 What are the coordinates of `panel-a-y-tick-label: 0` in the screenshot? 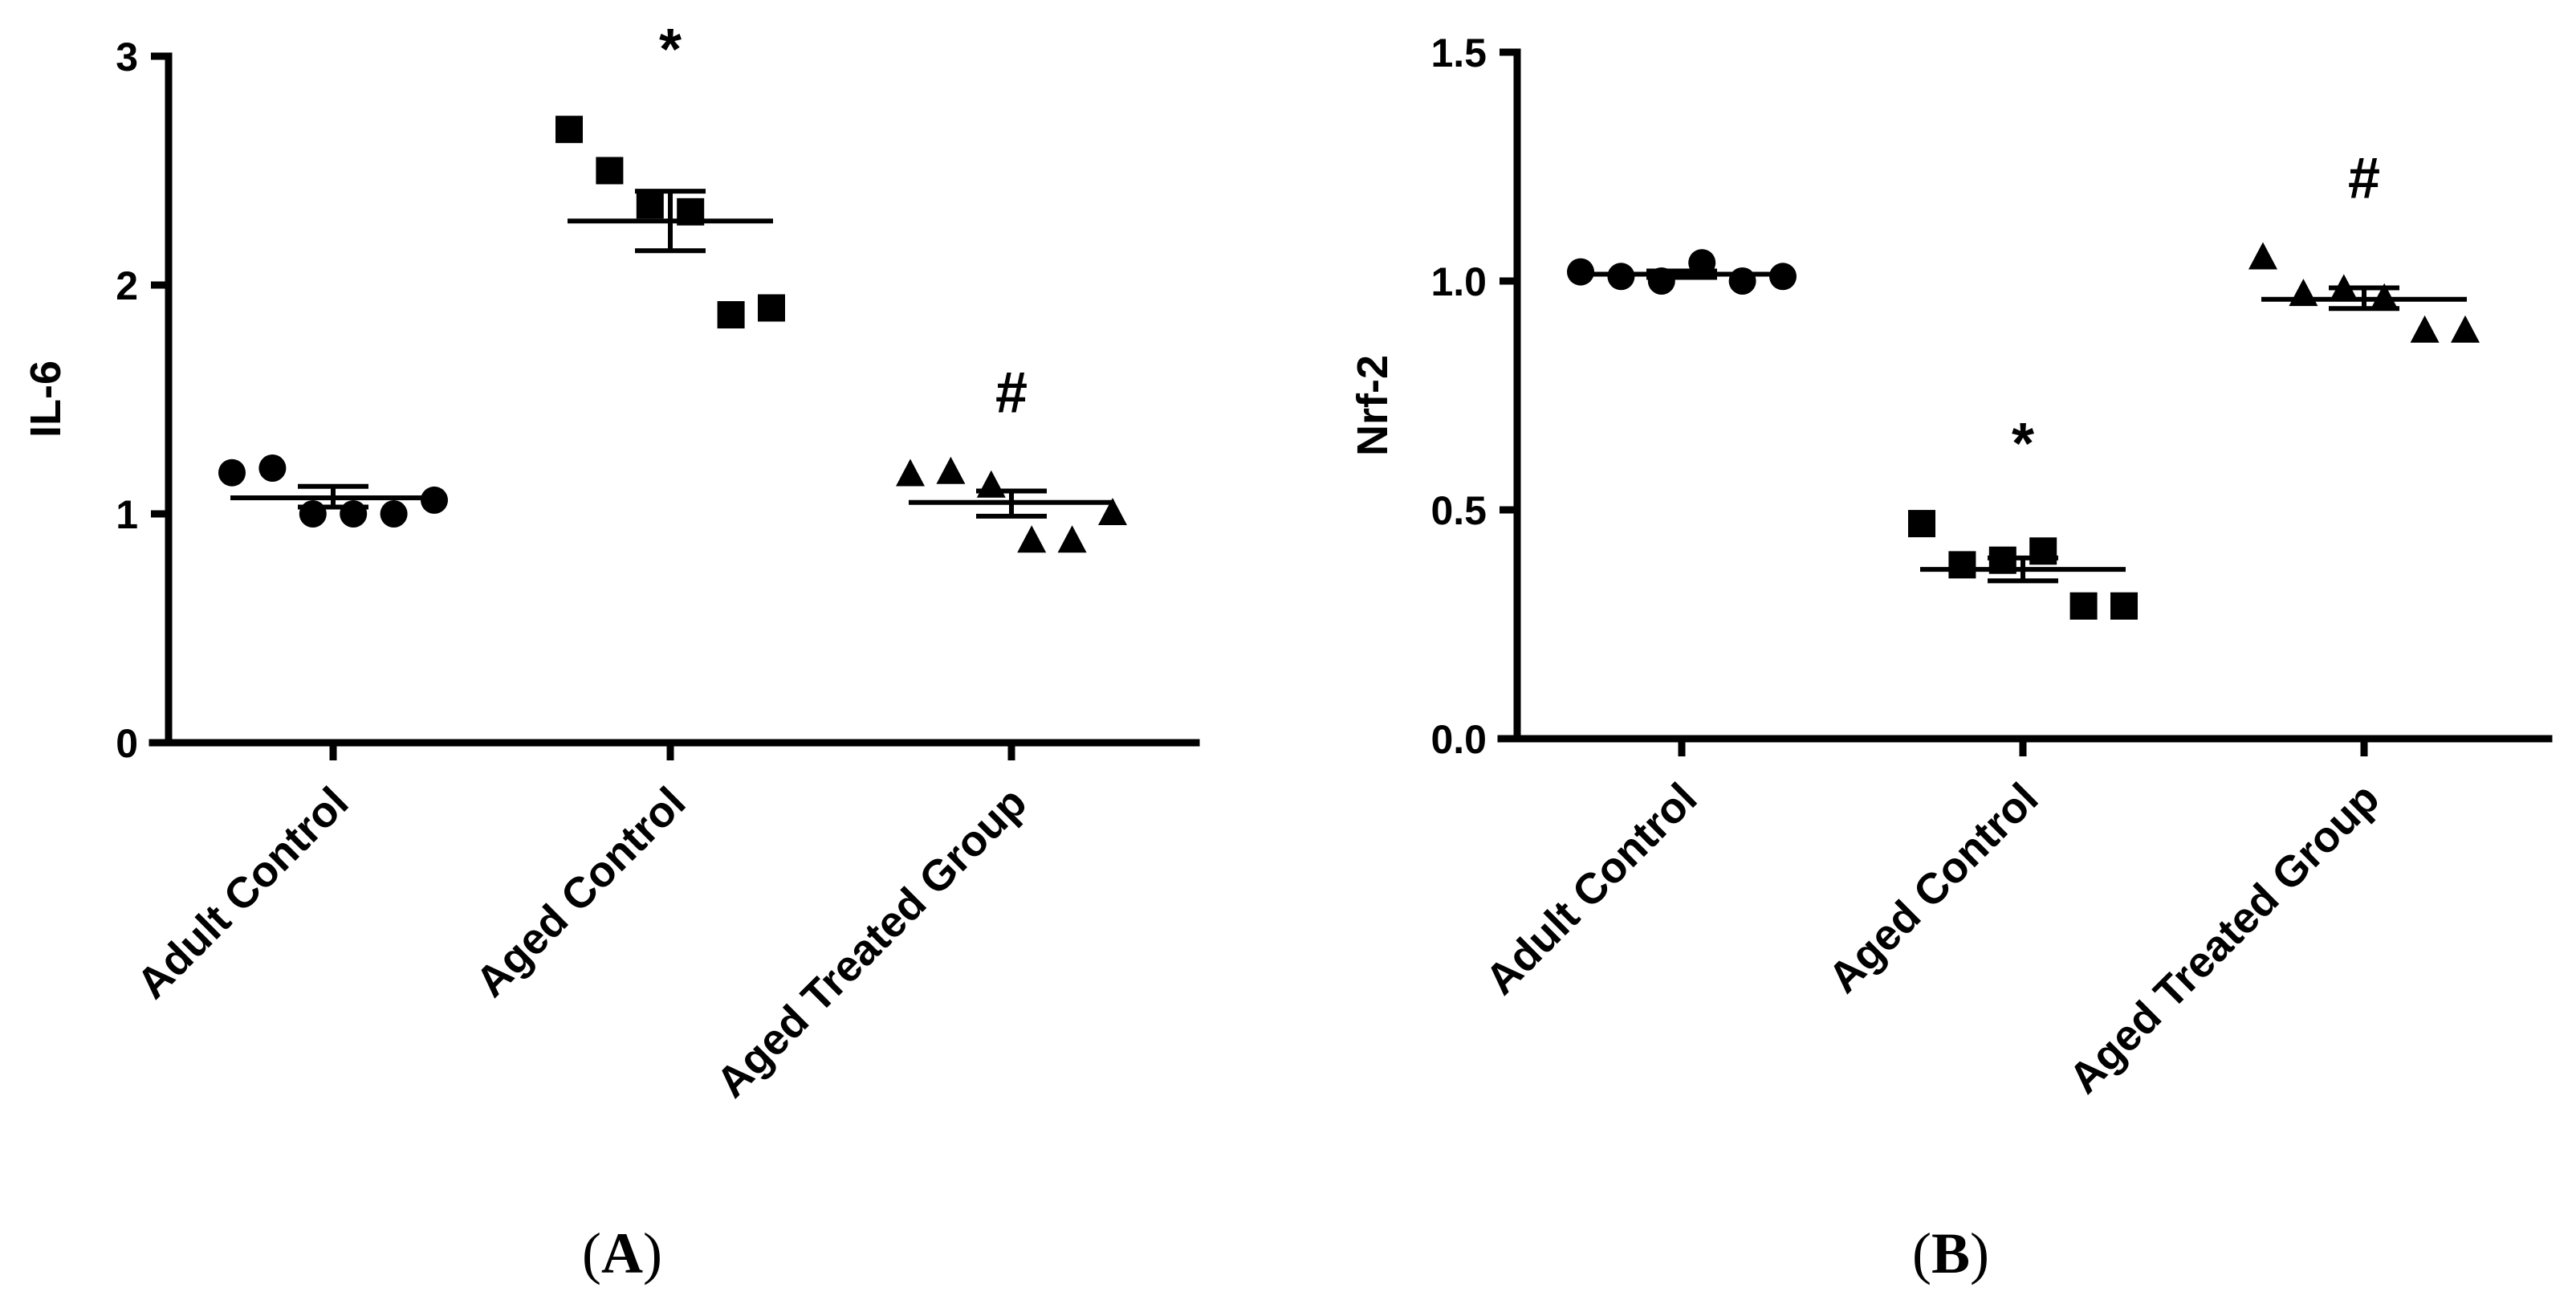 It's located at (127, 743).